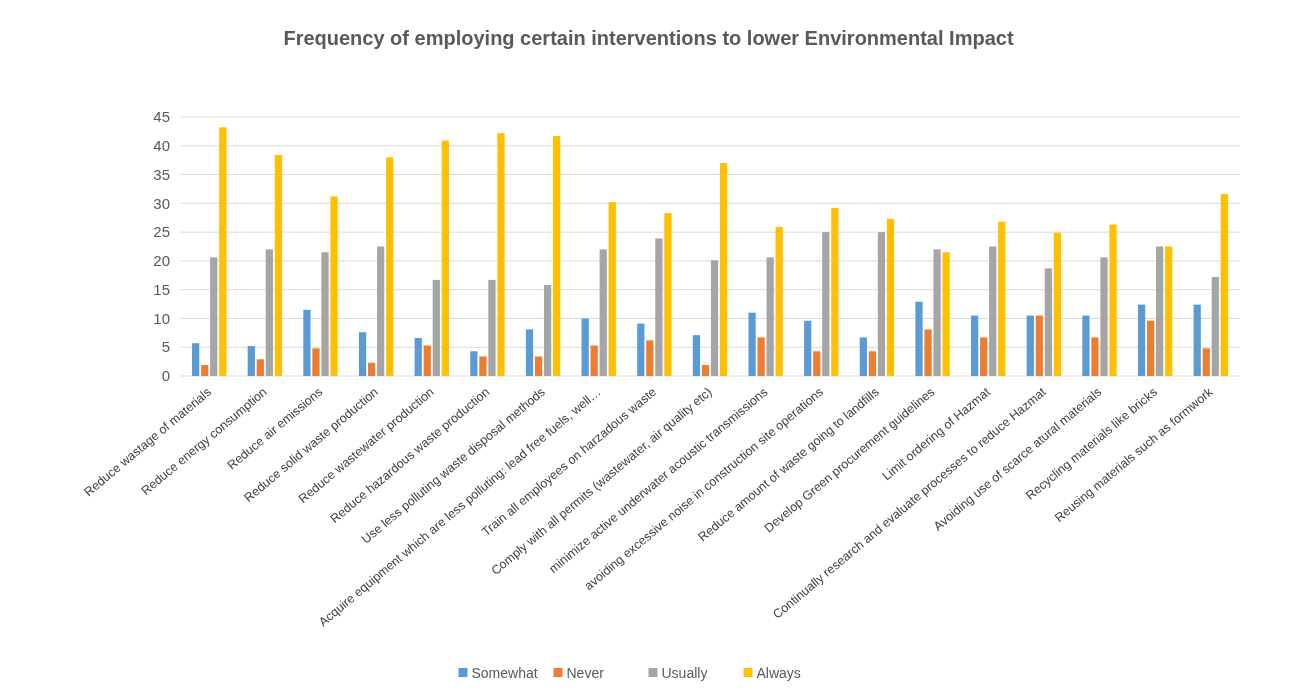  I want to click on legend-label: Usually, so click(684, 672).